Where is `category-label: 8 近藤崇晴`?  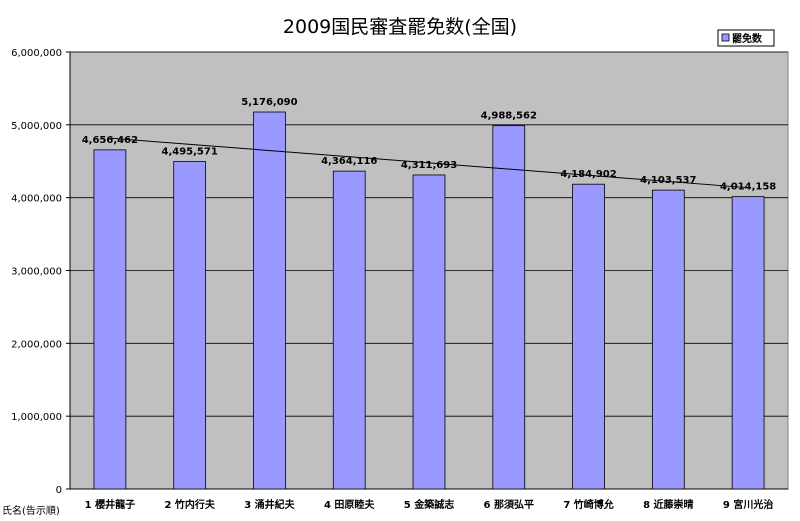 category-label: 8 近藤崇晴 is located at coordinates (668, 504).